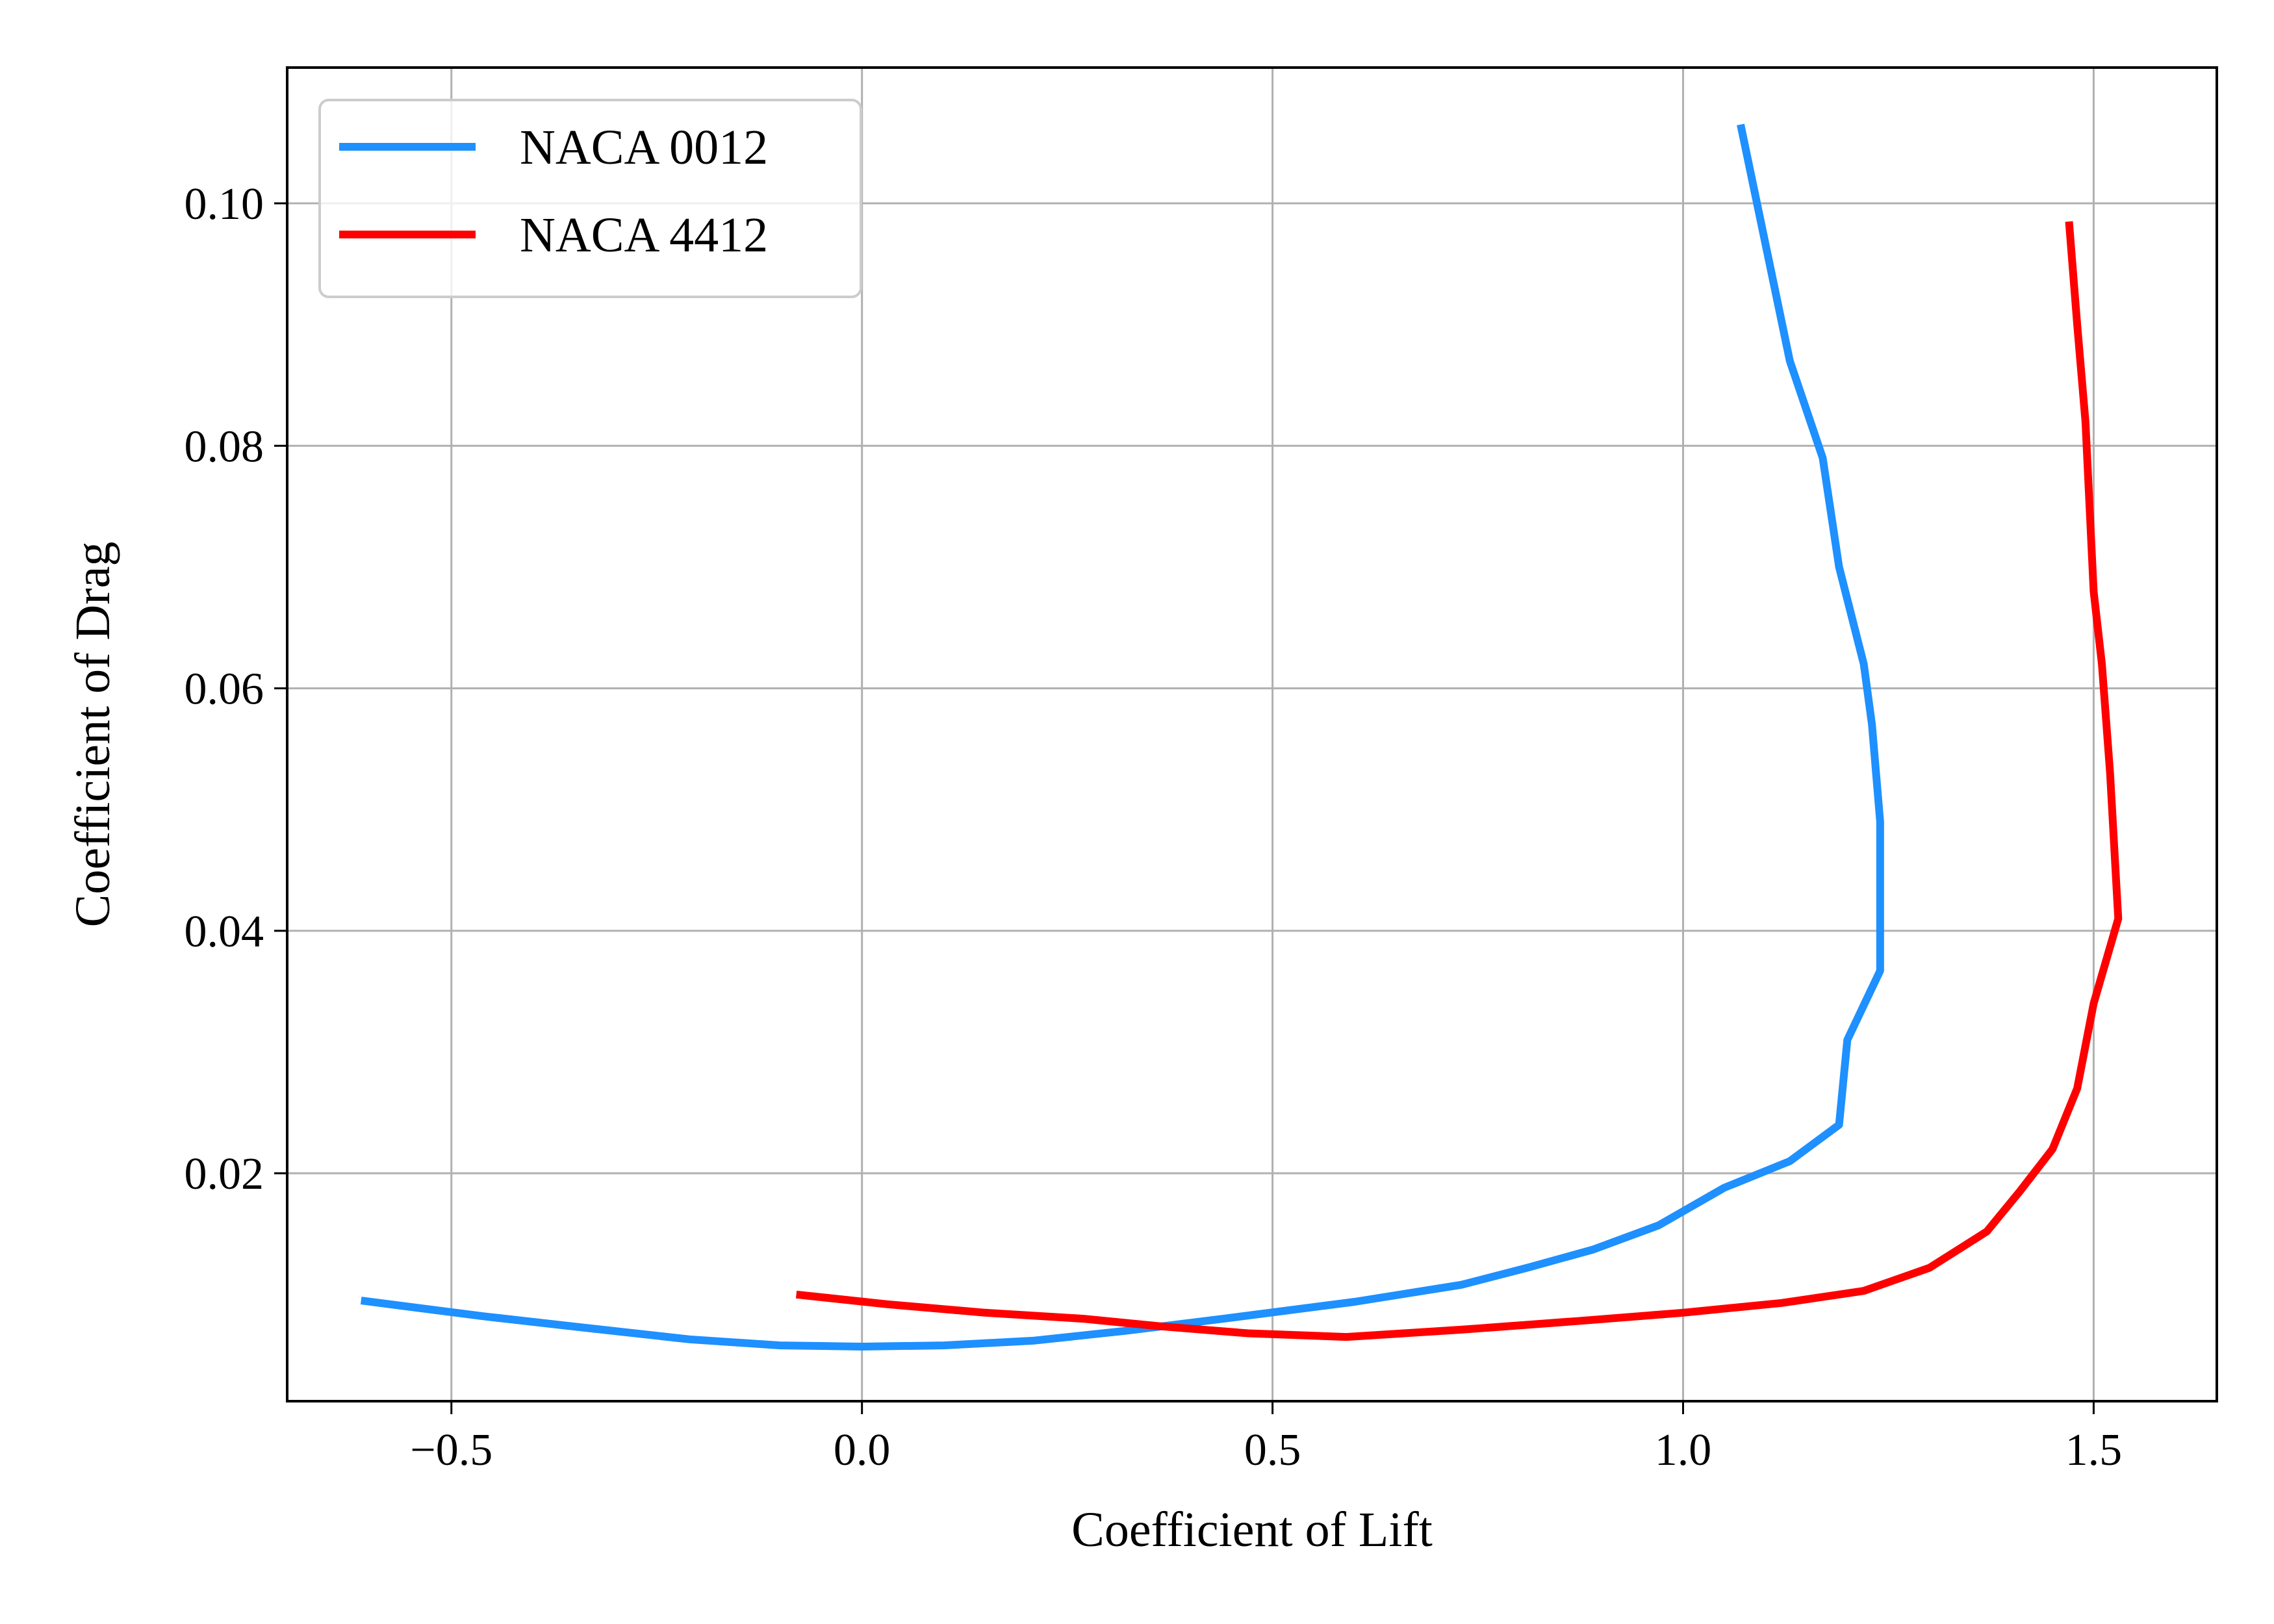 The image size is (2274, 1624). Describe the element at coordinates (224, 690) in the screenshot. I see `y-tick-label: 0.06` at that location.